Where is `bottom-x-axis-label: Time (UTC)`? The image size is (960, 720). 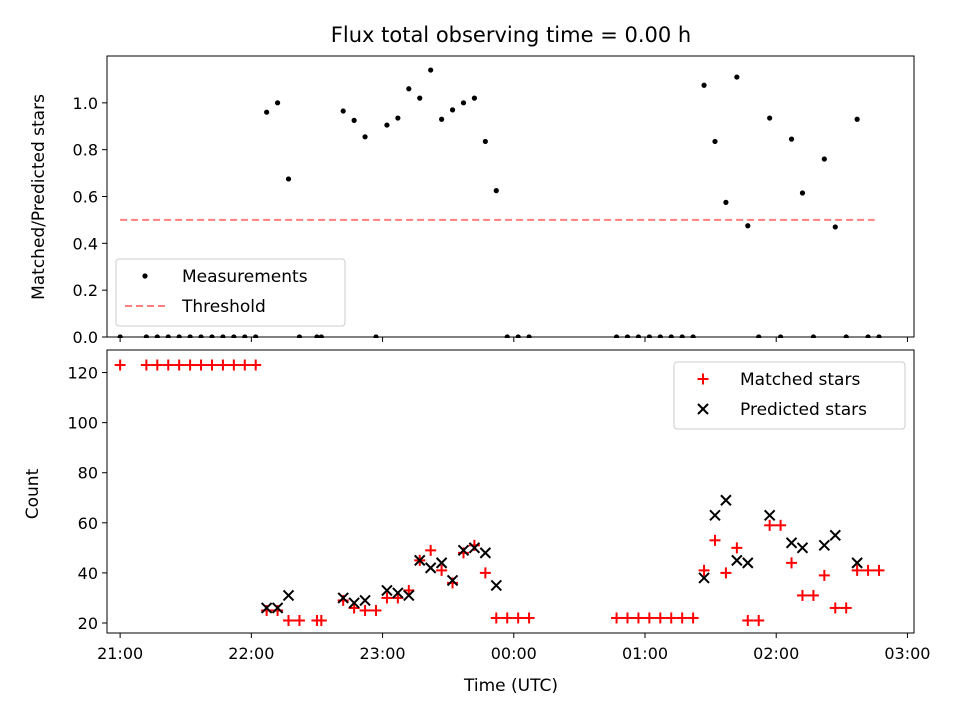
bottom-x-axis-label: Time (UTC) is located at coordinates (510, 686).